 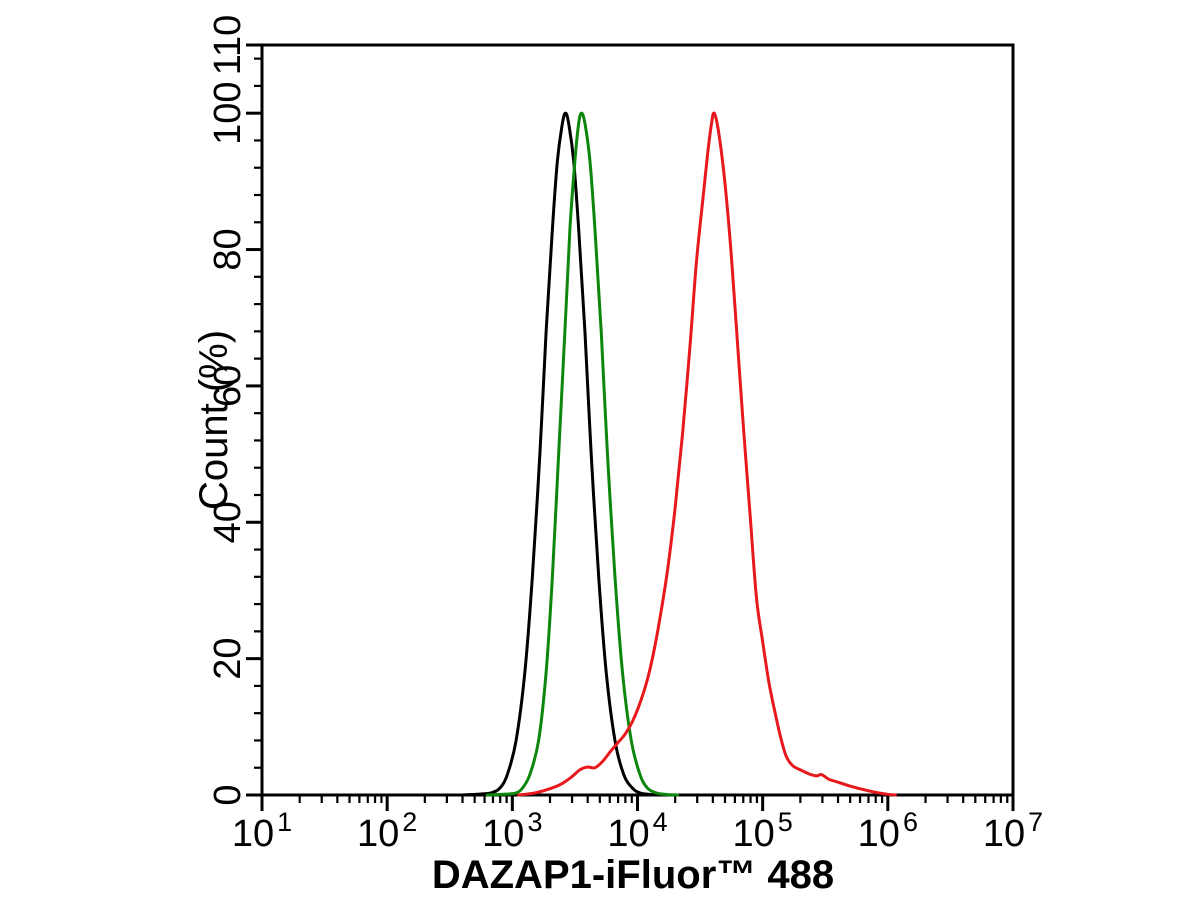 What do you see at coordinates (262, 831) in the screenshot?
I see `x-tick-label: 10 1` at bounding box center [262, 831].